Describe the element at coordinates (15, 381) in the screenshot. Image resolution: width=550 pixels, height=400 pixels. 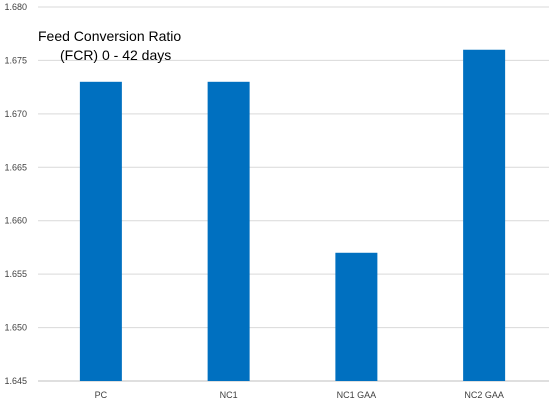
I see `y-tick-label: 1.645` at that location.